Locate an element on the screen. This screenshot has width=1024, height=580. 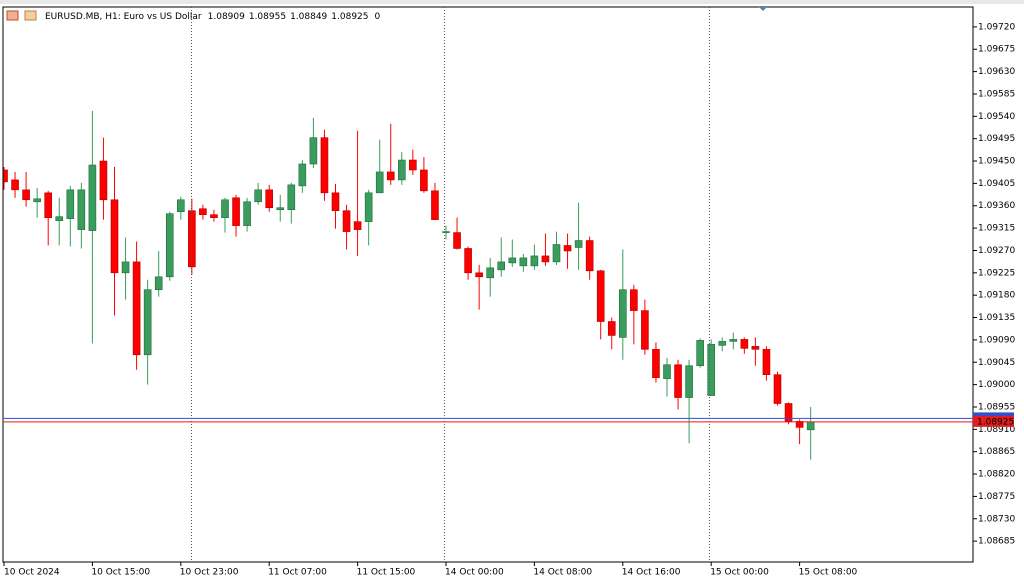
y-tick-label: 1.08820 is located at coordinates (996, 475).